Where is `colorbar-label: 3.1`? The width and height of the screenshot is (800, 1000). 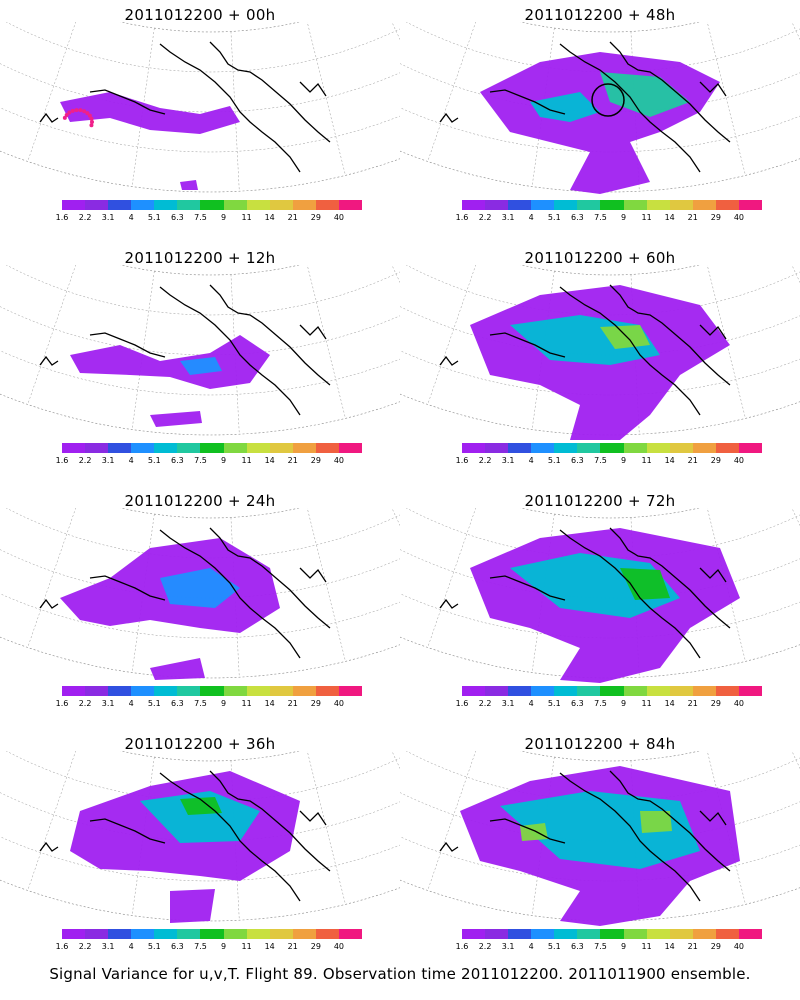 colorbar-label: 3.1 is located at coordinates (108, 946).